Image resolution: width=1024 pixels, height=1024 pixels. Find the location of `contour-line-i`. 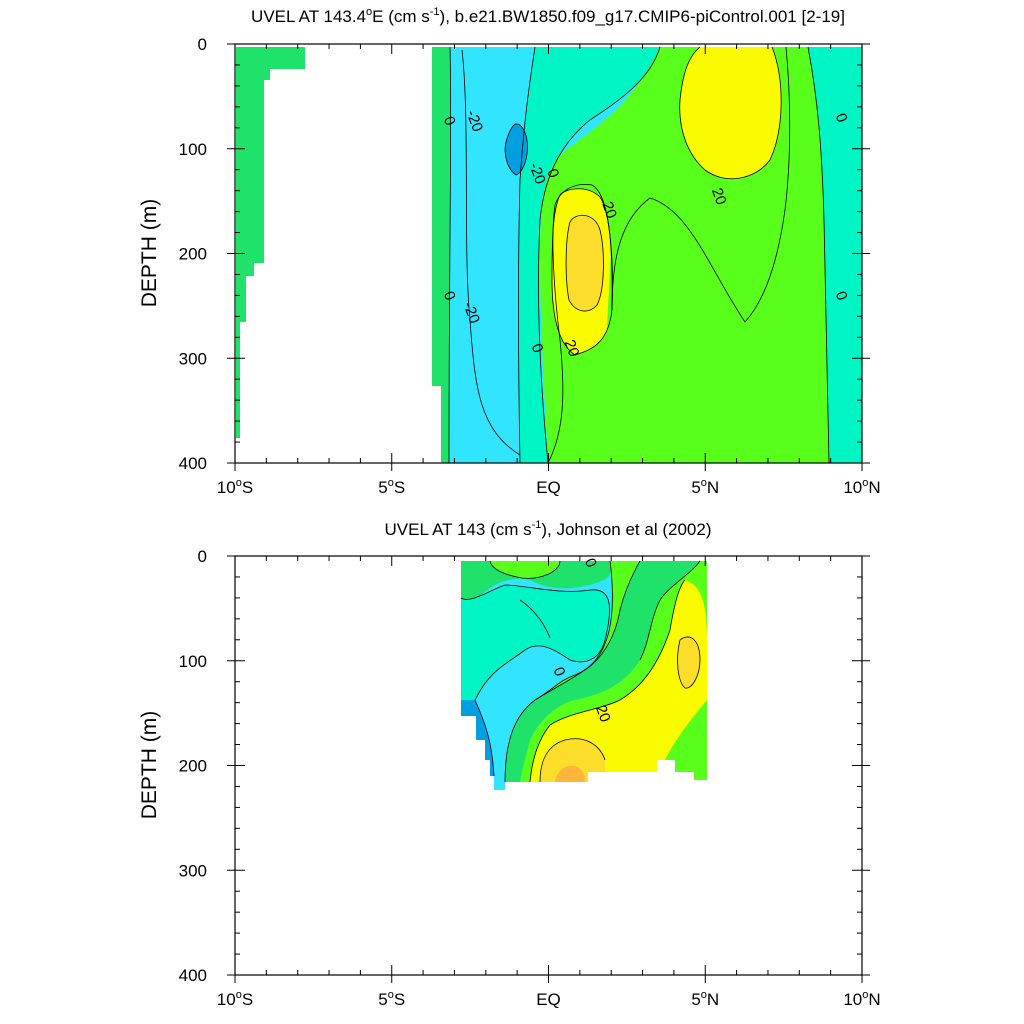

contour-line-i is located at coordinates (535, 619).